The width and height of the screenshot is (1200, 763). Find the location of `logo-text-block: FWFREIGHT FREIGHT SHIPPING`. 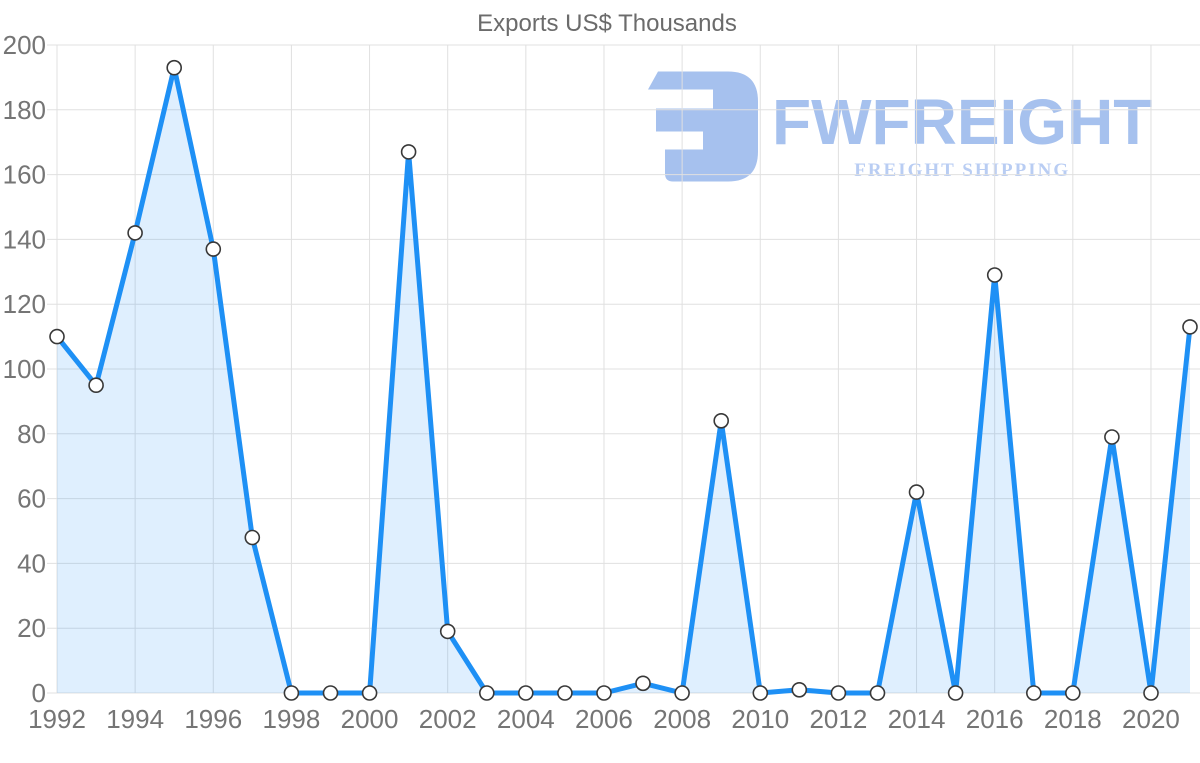

logo-text-block: FWFREIGHT FREIGHT SHIPPING is located at coordinates (962, 126).